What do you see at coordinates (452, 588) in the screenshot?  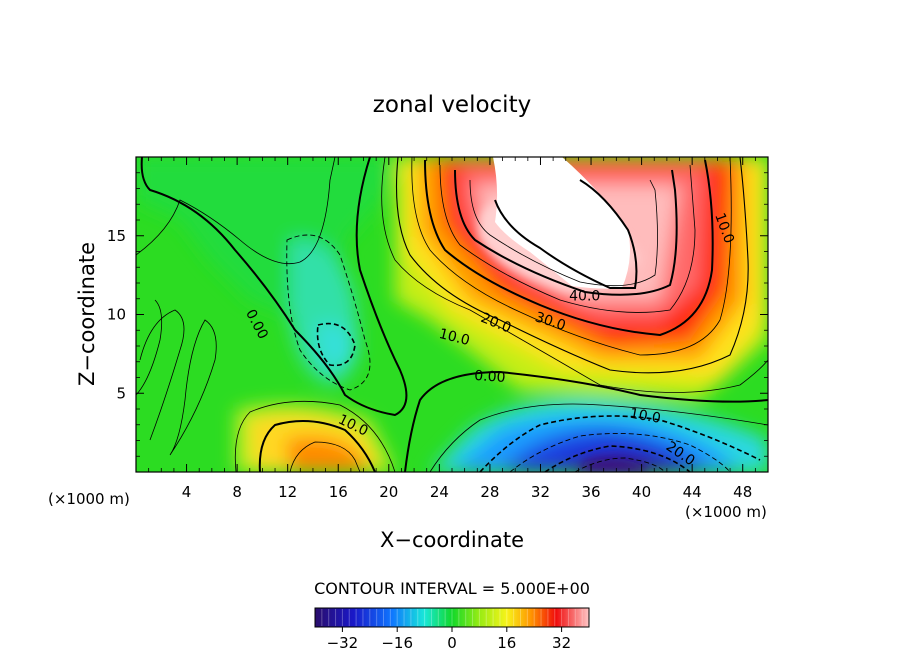 I see `contour-interval-label: CONTOUR INTERVAL = 5.000E+00` at bounding box center [452, 588].